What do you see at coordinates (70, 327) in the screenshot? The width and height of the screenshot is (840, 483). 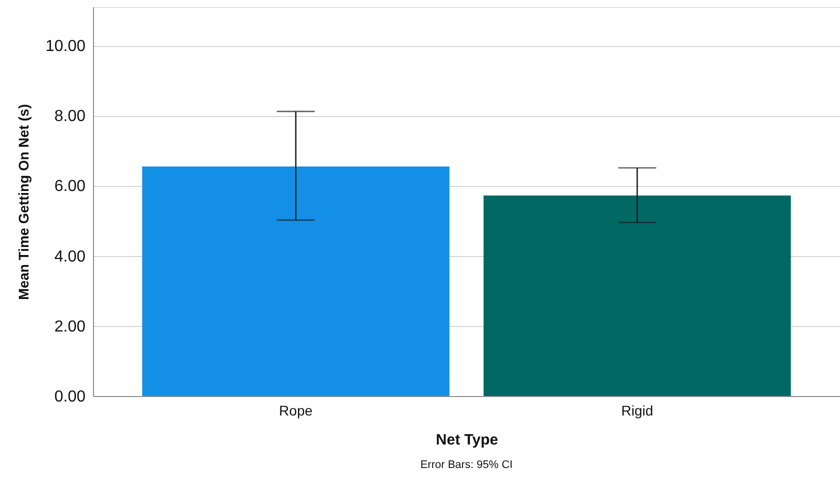 I see `y-tick-label: 2.00` at bounding box center [70, 327].